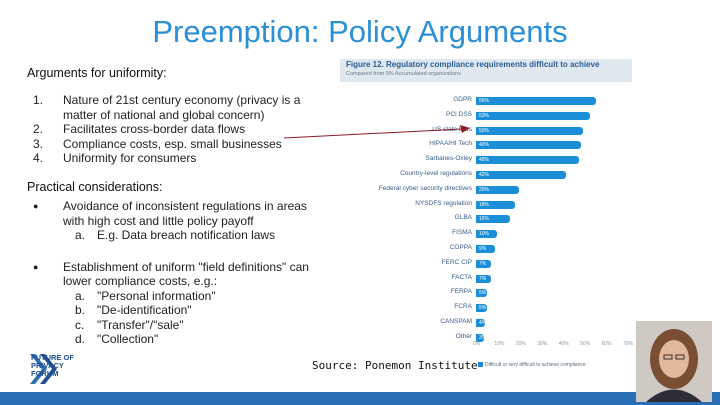 The width and height of the screenshot is (720, 405). I want to click on bar: 3%, so click(481, 337).